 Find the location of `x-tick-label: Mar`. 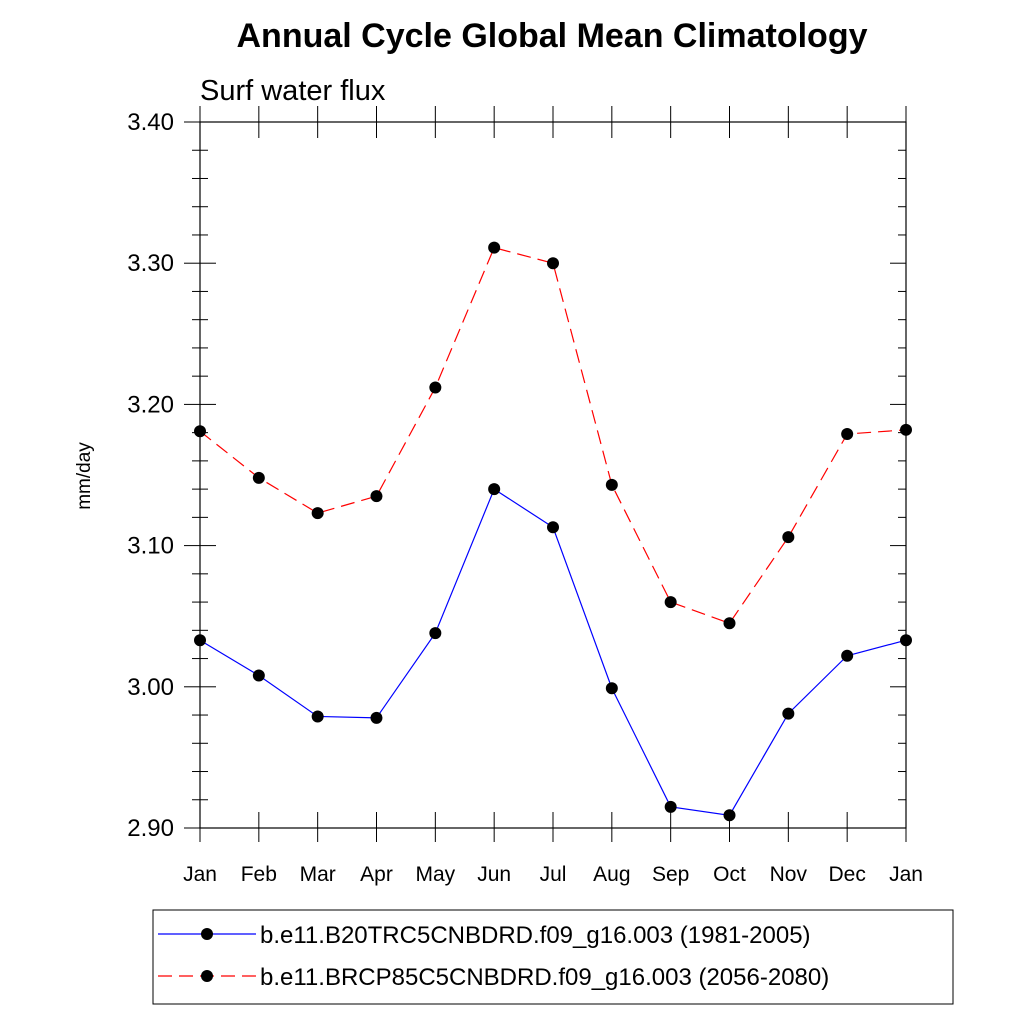

x-tick-label: Mar is located at coordinates (318, 874).